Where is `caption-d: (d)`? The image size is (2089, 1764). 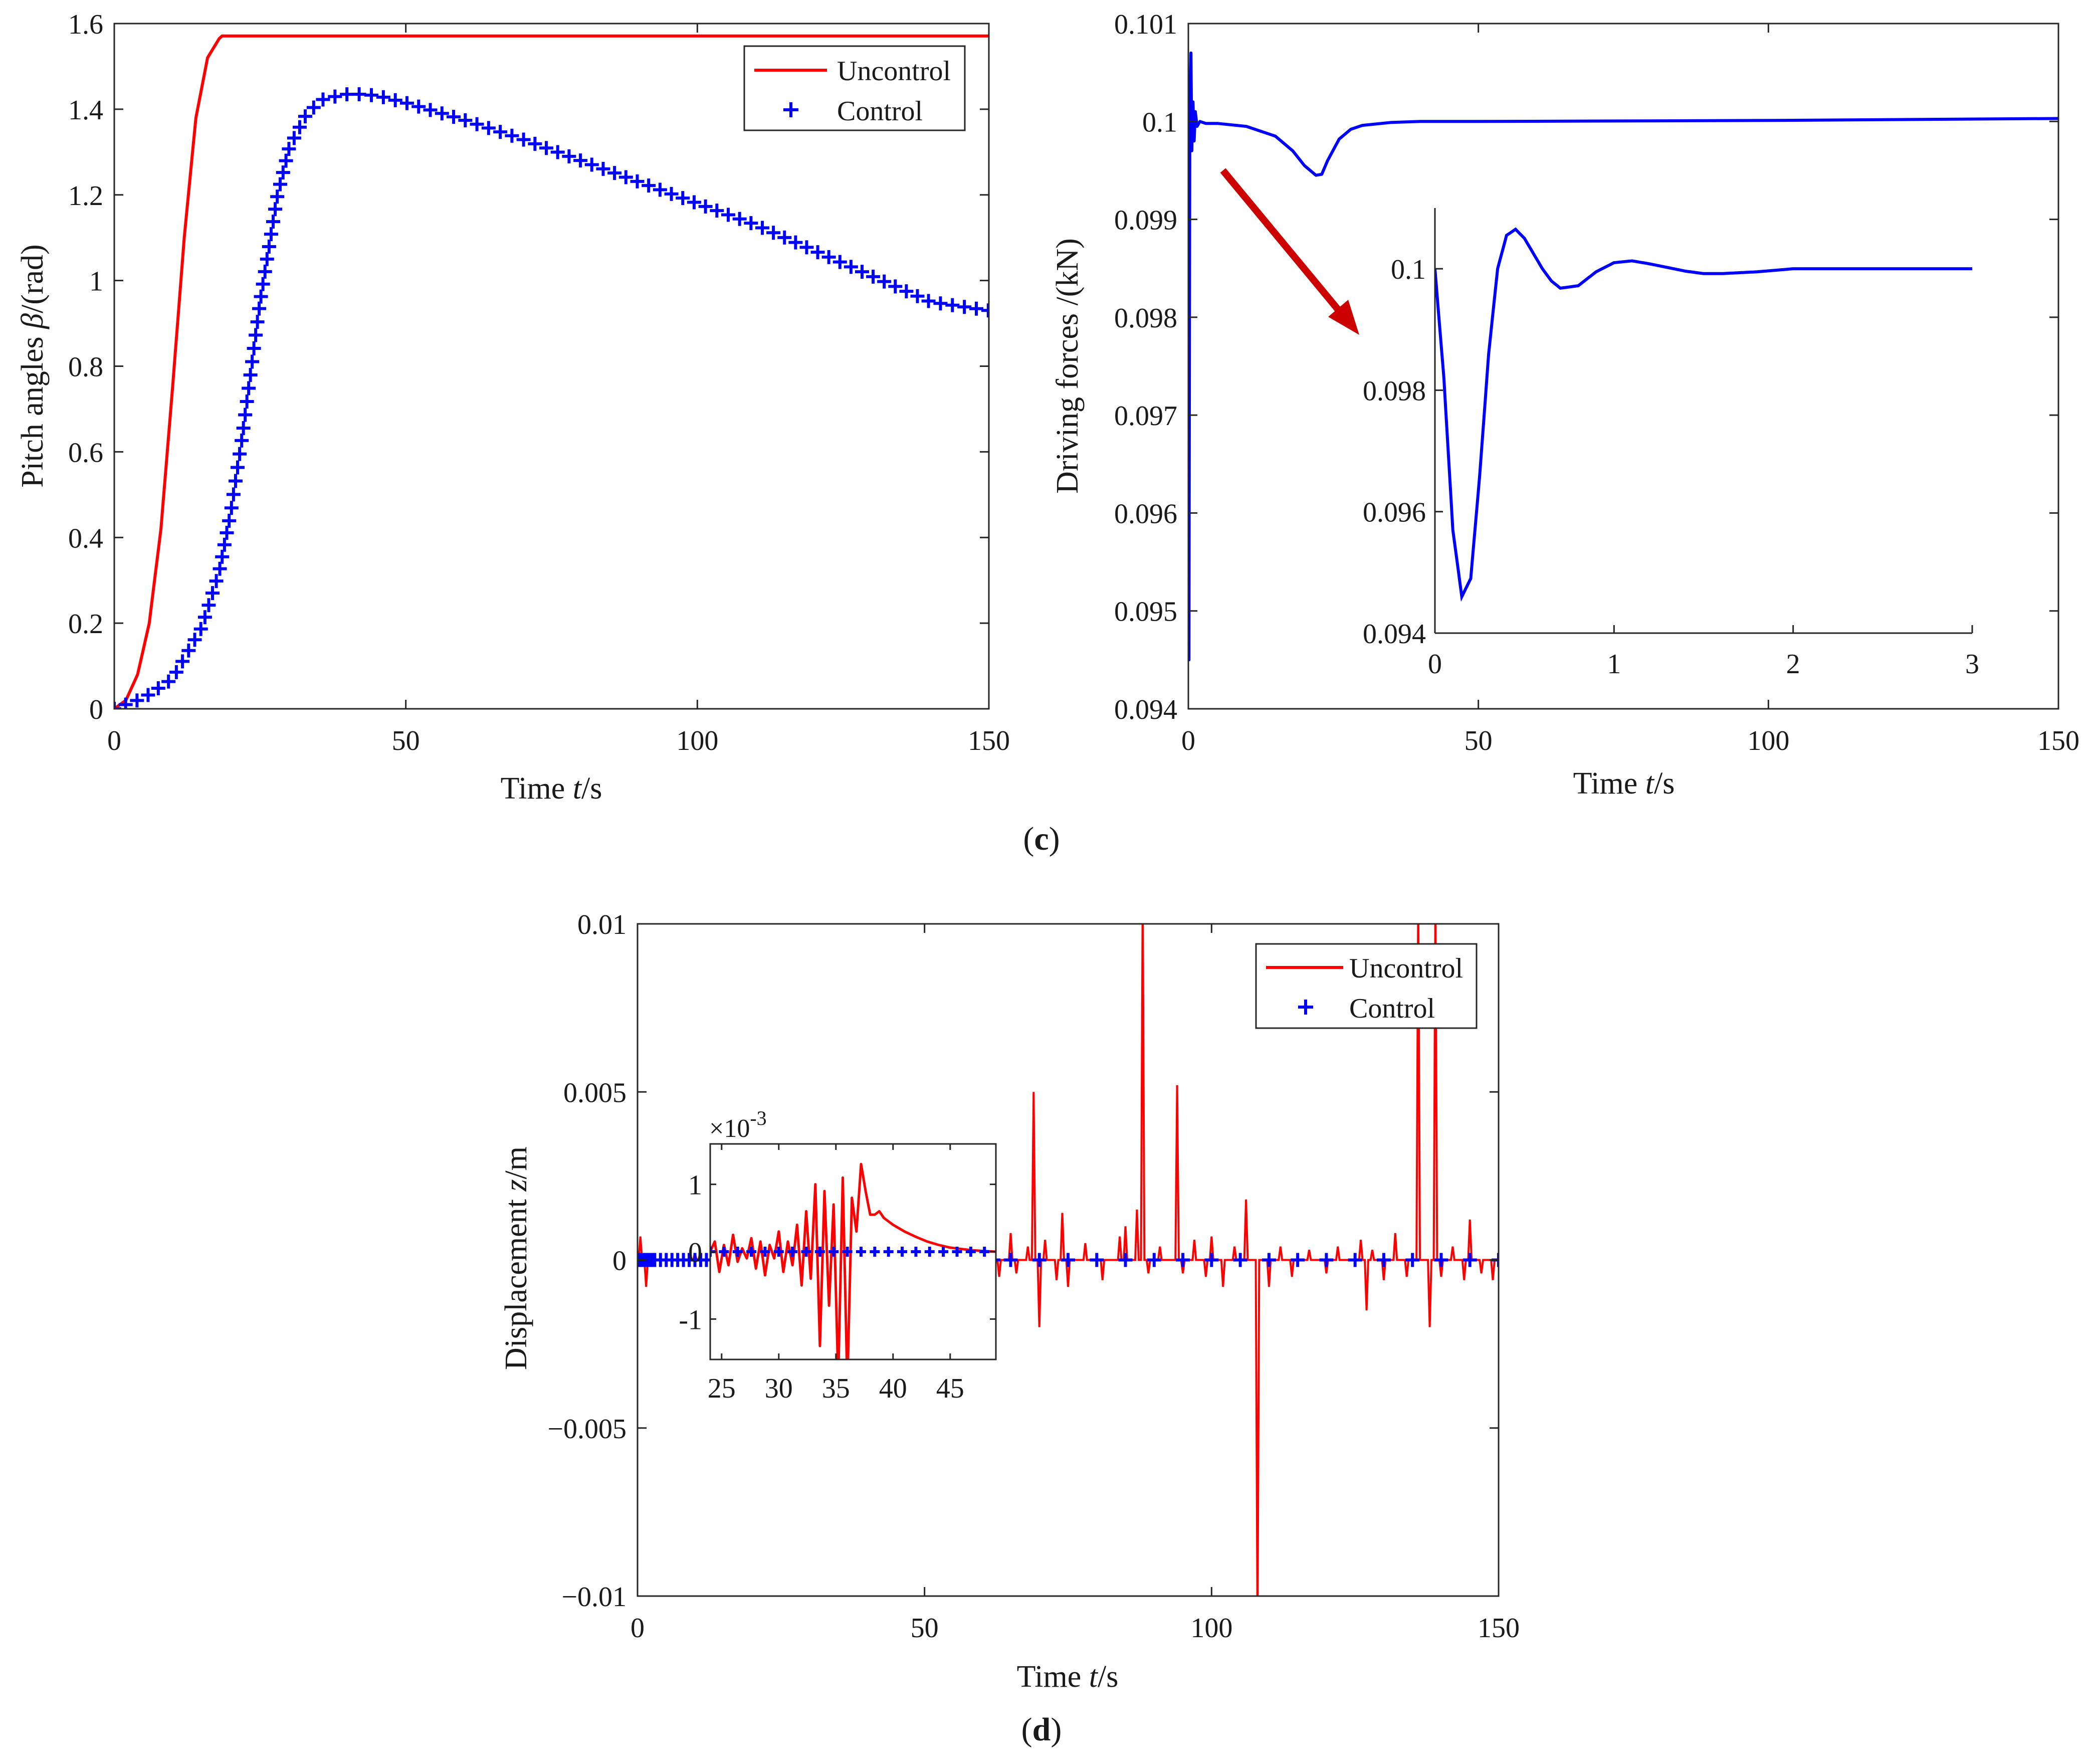 caption-d: (d) is located at coordinates (1041, 1729).